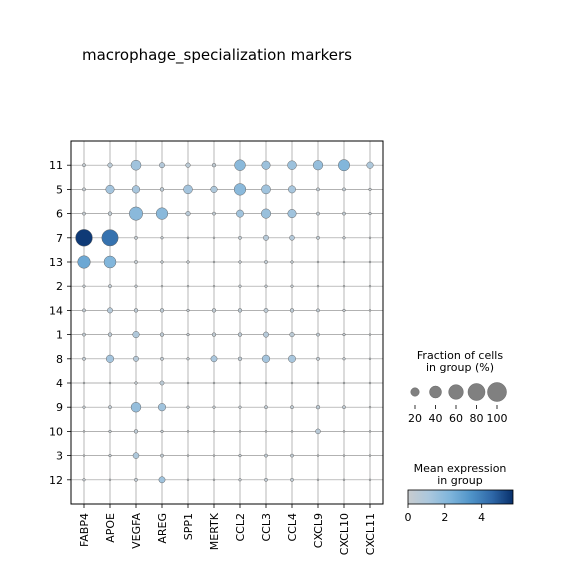 Image resolution: width=570 pixels, height=566 pixels. I want to click on dot-9-ccl2, so click(240, 407).